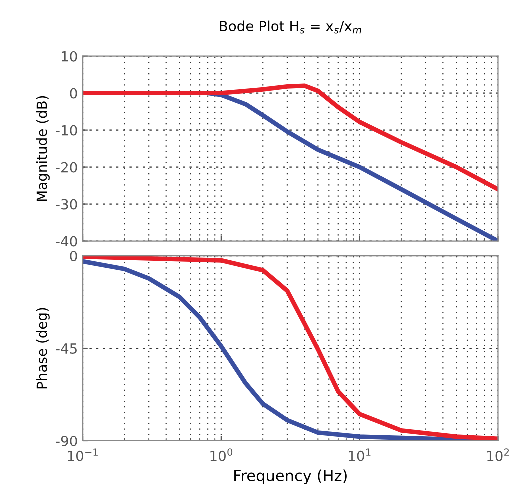 This screenshot has width=519, height=490. I want to click on y-tick-label: -10, so click(67, 130).